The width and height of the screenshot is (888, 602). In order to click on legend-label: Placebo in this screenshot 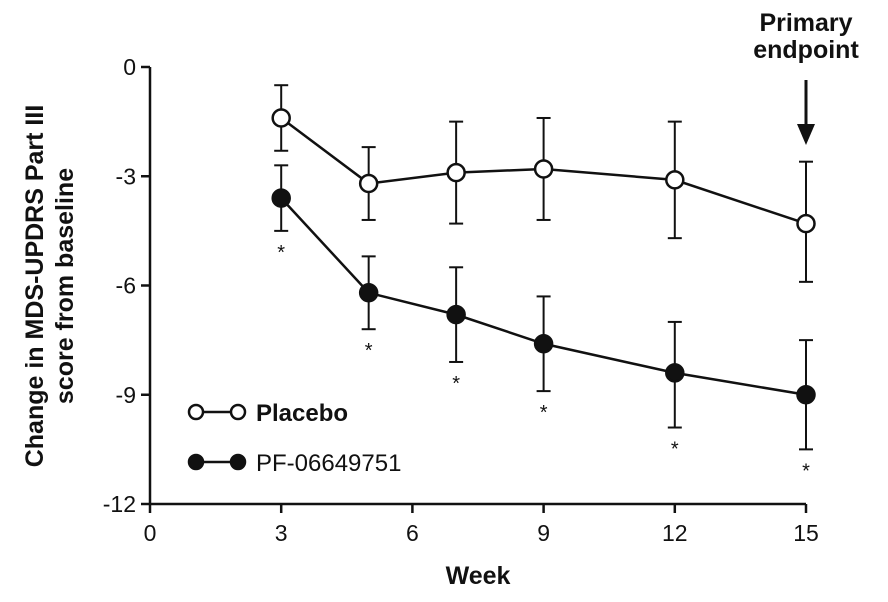, I will do `click(302, 413)`.